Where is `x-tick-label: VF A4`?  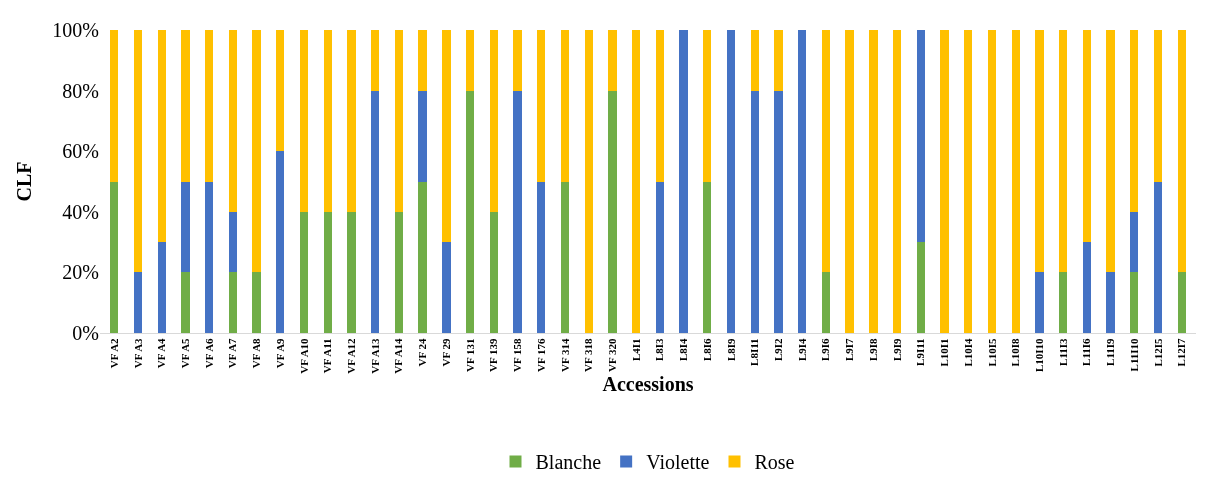 x-tick-label: VF A4 is located at coordinates (161, 353).